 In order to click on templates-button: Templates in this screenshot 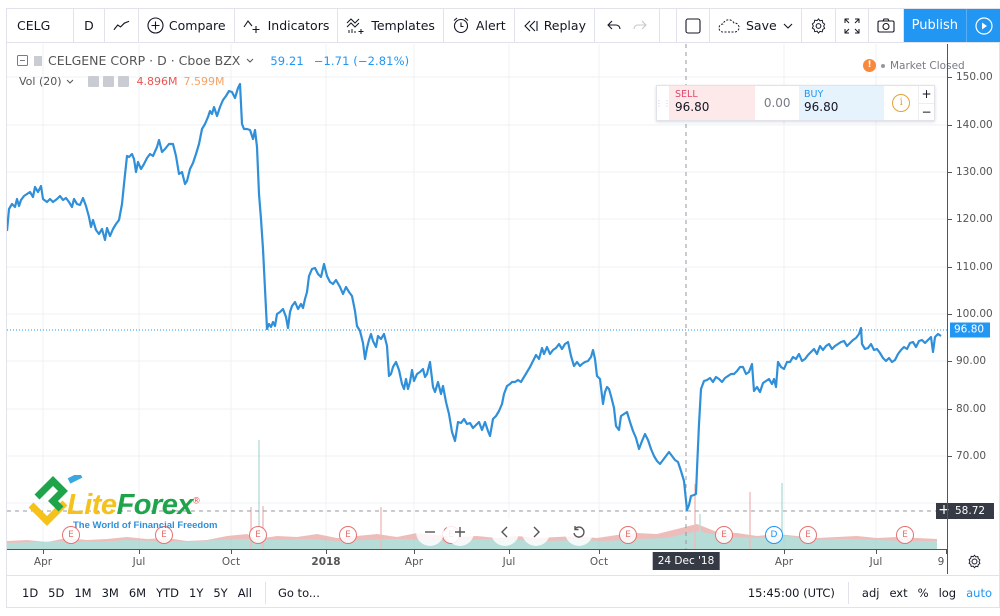, I will do `click(391, 25)`.